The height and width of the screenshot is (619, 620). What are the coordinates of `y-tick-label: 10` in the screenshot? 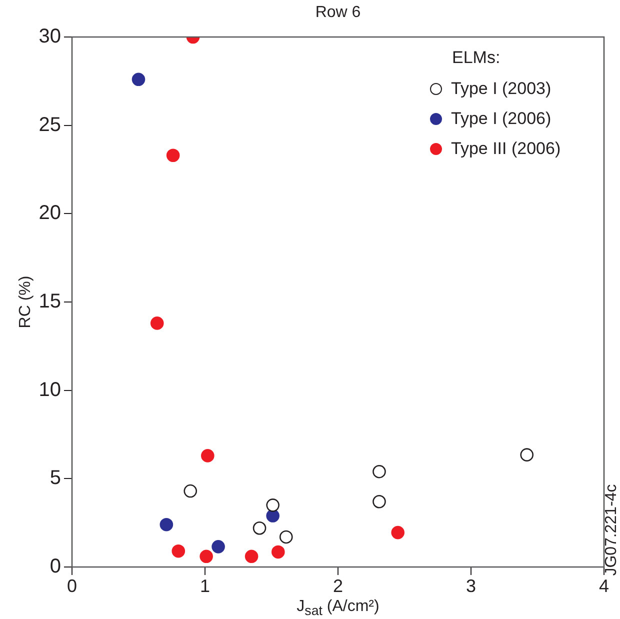 It's located at (49, 389).